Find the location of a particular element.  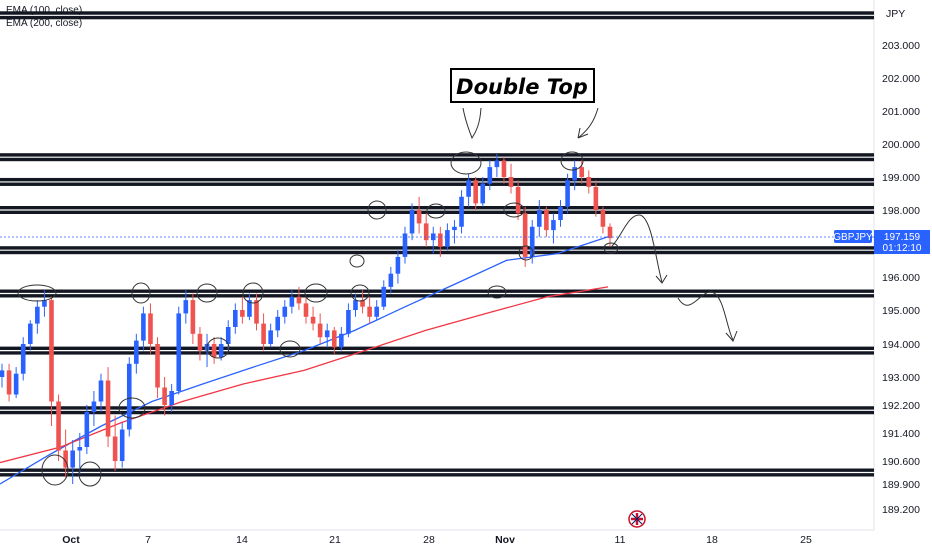

legend-ema-200: EMA (200, close) is located at coordinates (44, 23).